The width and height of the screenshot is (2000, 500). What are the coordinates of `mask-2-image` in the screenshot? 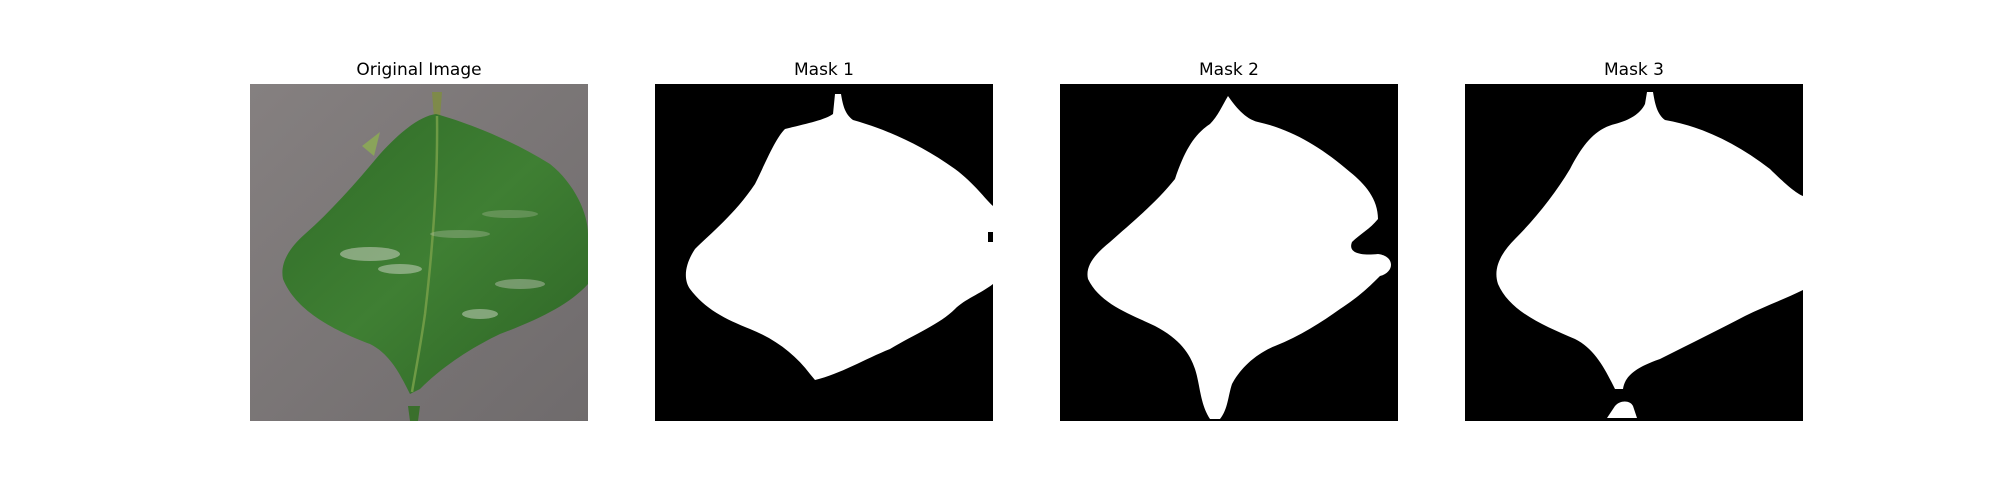 It's located at (1229, 252).